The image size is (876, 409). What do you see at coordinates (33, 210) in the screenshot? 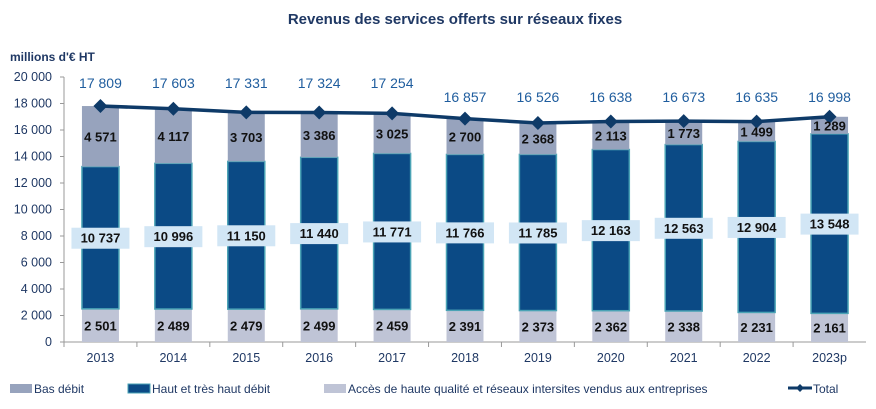
I see `y-tick-label: 10 000` at bounding box center [33, 210].